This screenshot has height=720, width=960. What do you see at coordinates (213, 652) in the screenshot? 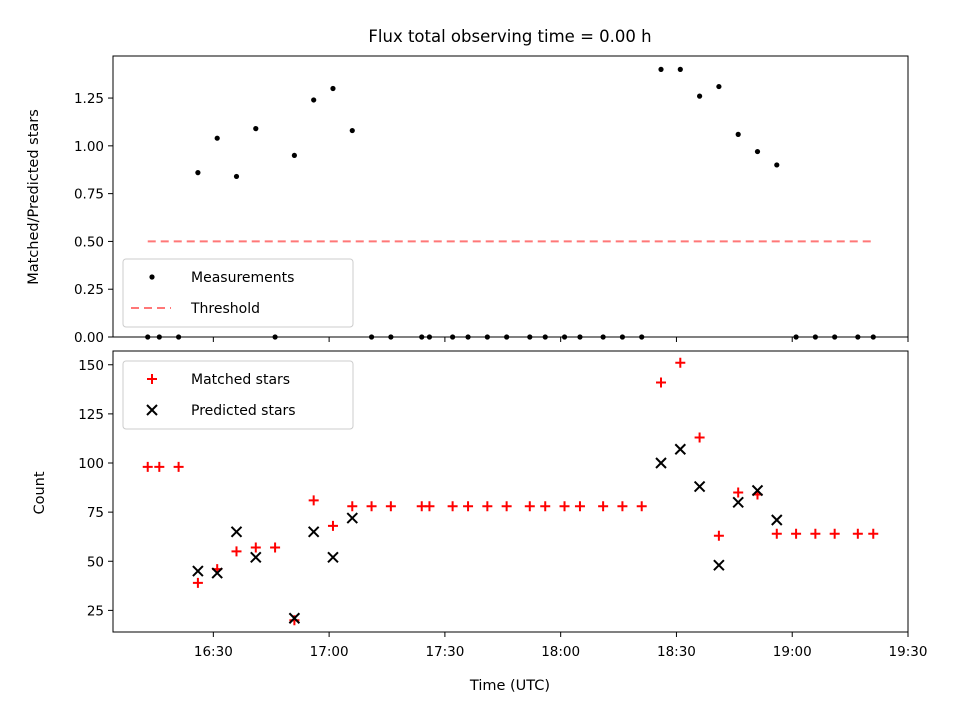
I see `x-tick-label: 16:30` at bounding box center [213, 652].